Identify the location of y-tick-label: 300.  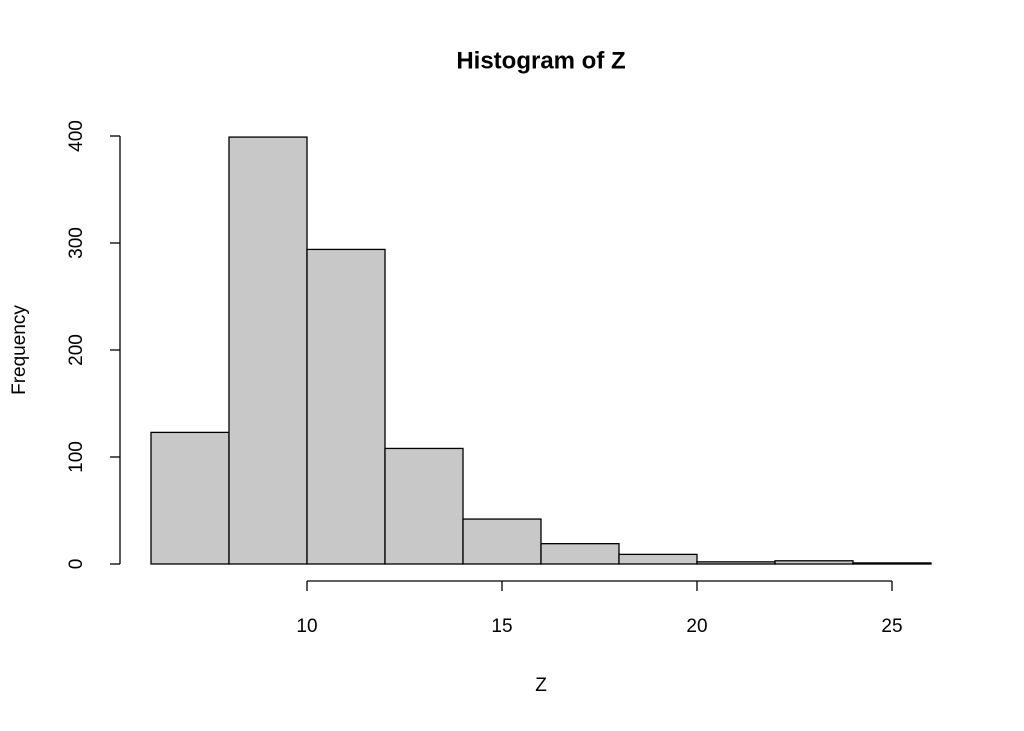
(76, 243).